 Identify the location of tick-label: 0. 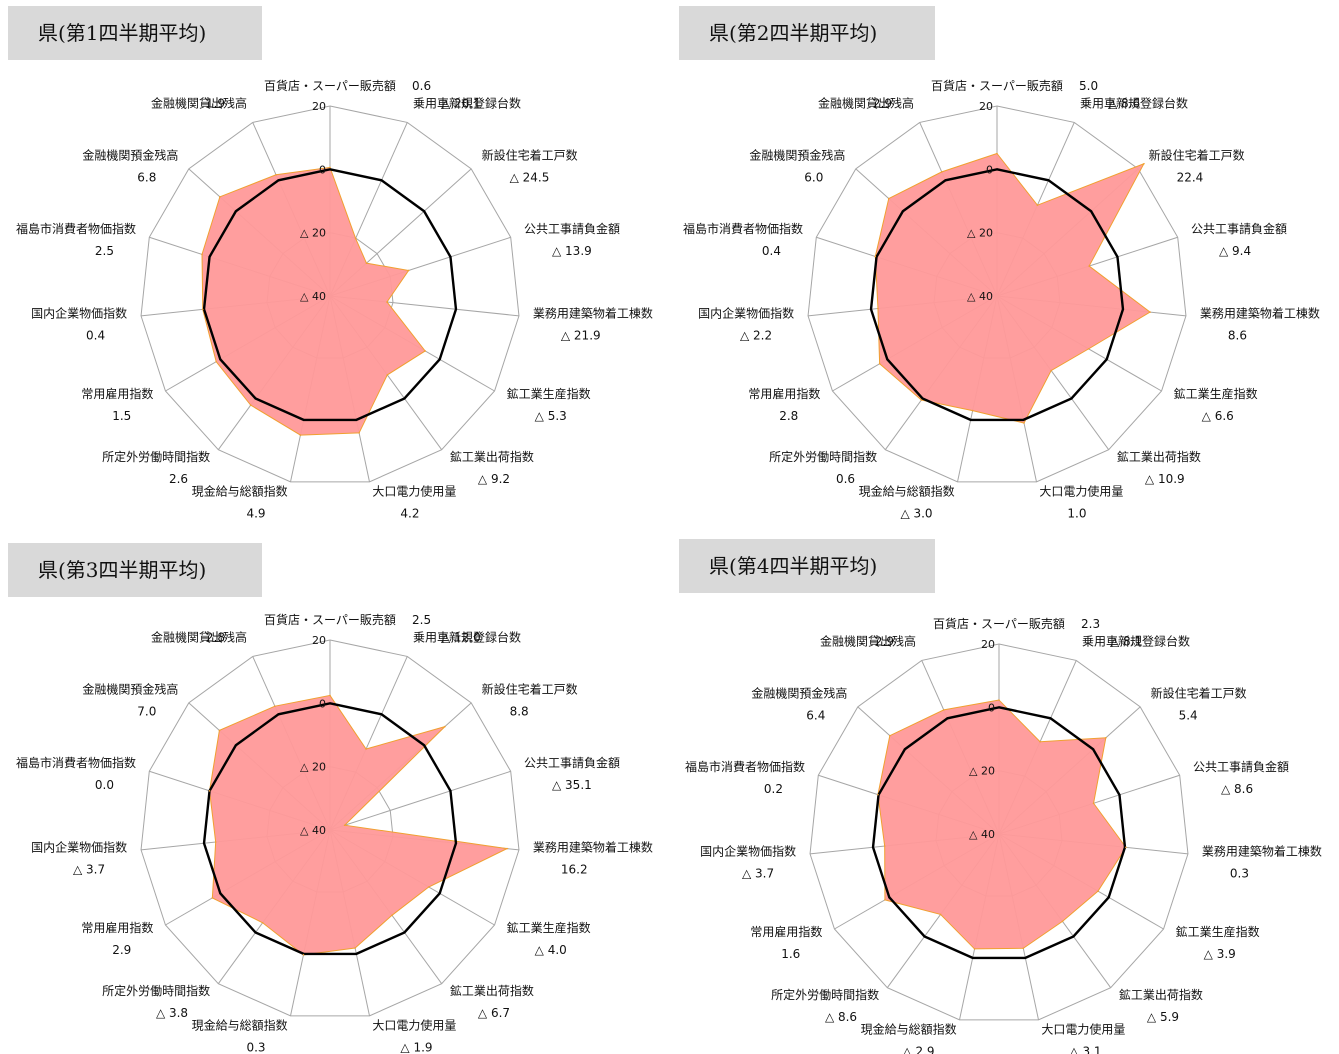
(322, 703).